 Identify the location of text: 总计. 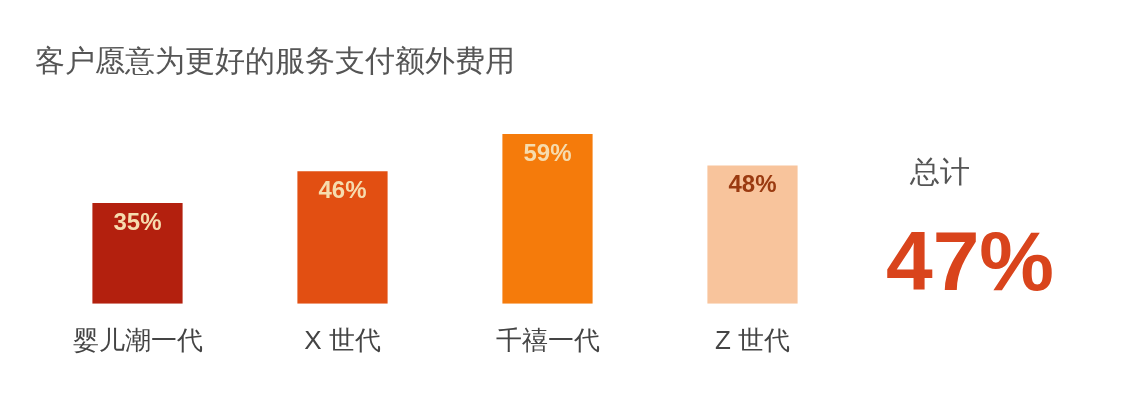
(939, 171).